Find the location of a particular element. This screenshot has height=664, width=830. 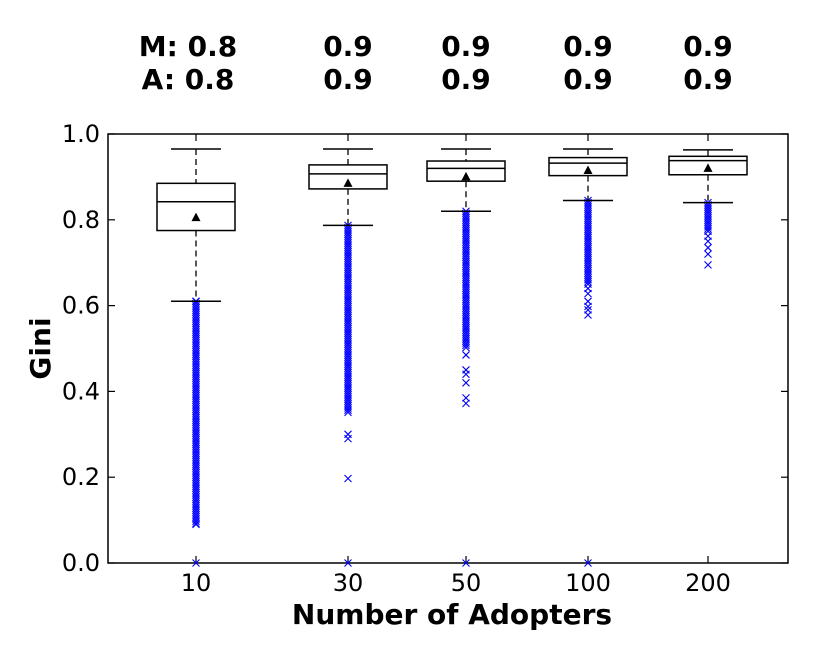

y-axis-label: Gini is located at coordinates (40, 348).